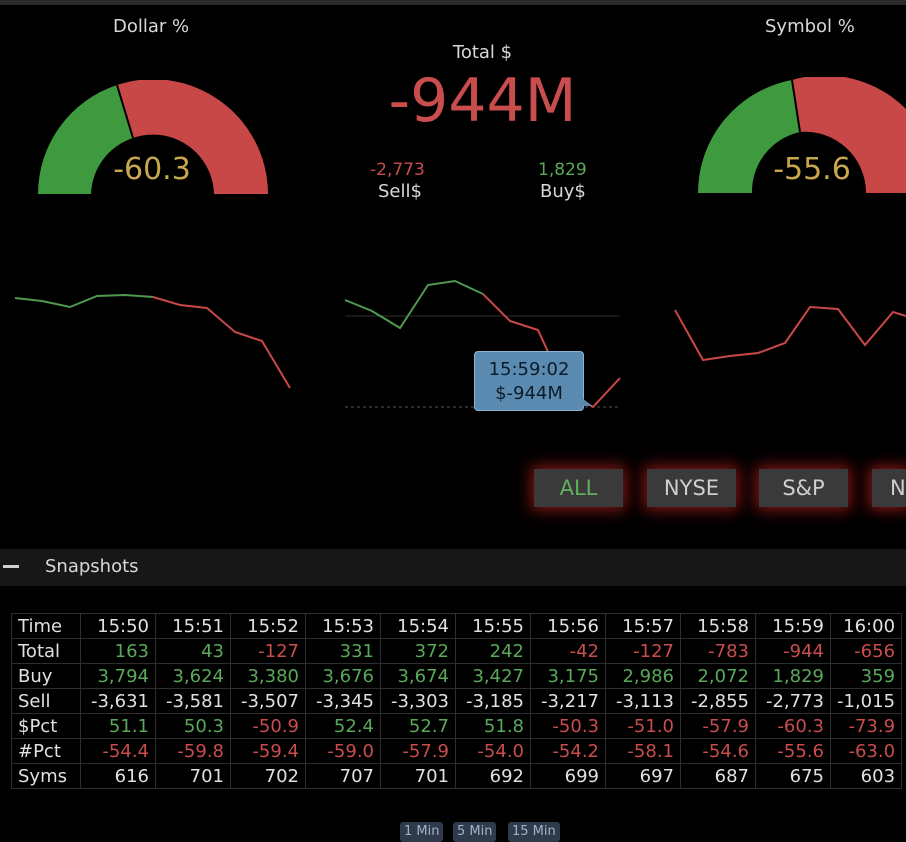 The width and height of the screenshot is (906, 842). What do you see at coordinates (802, 135) in the screenshot?
I see `symbol-gauge` at bounding box center [802, 135].